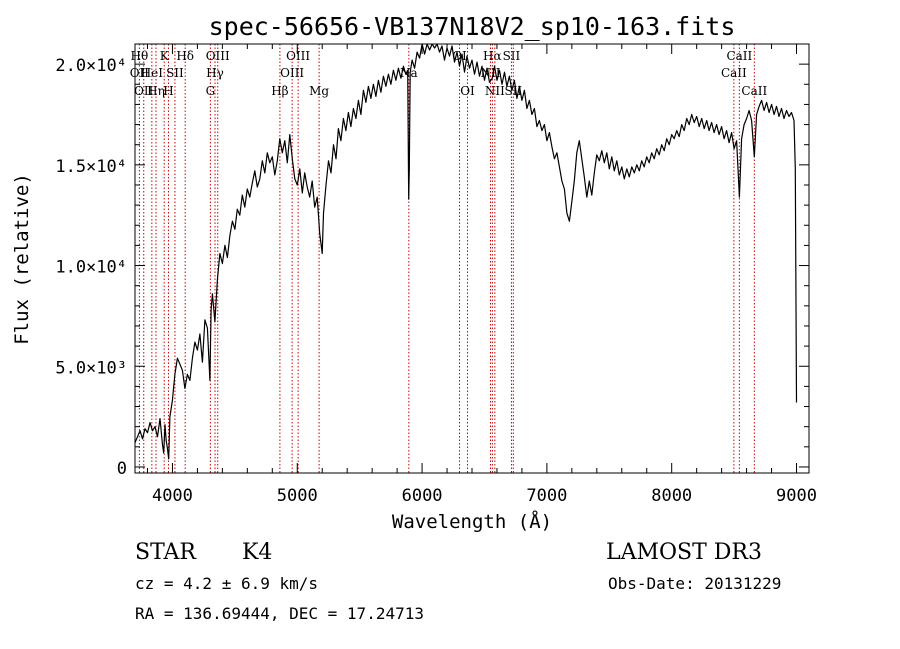 The height and width of the screenshot is (649, 900). Describe the element at coordinates (546, 496) in the screenshot. I see `x-tick-label: 7000` at that location.